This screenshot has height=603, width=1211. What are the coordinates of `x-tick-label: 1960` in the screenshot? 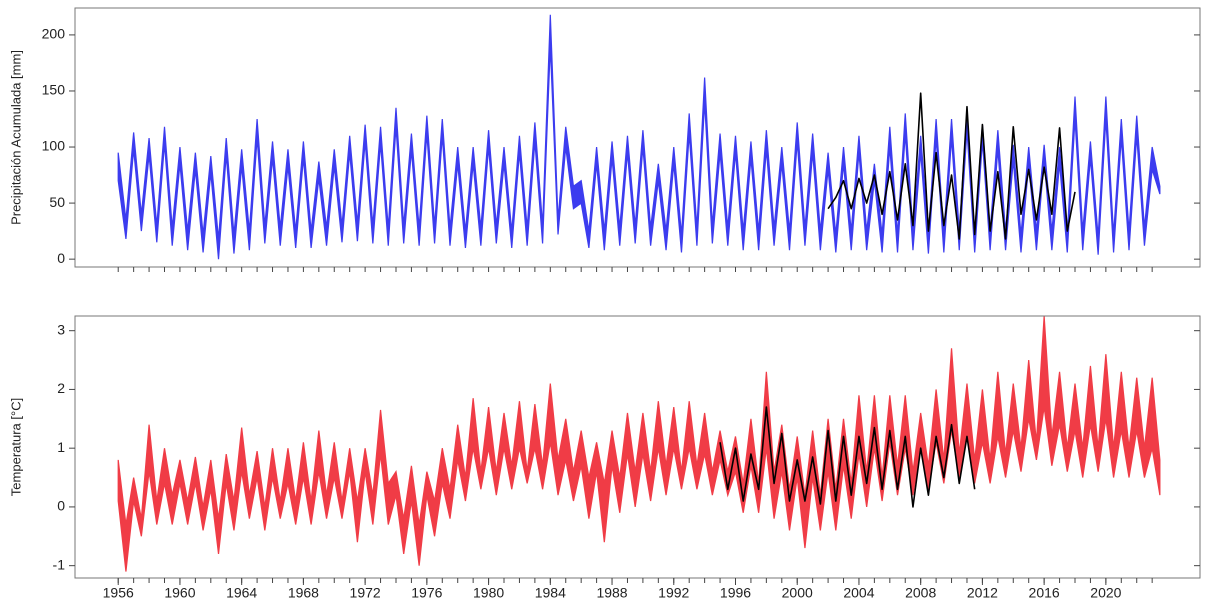 It's located at (179, 593).